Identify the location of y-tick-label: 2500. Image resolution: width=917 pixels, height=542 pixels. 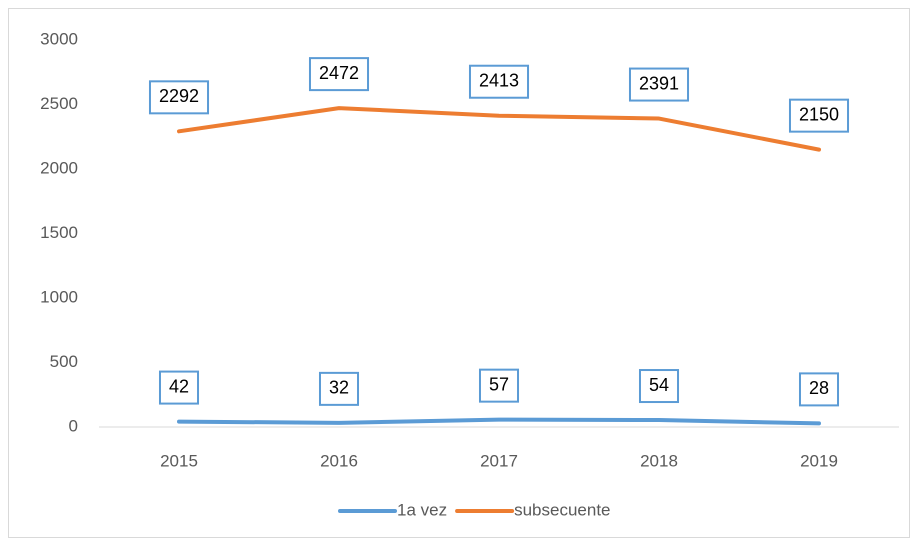
(59, 103).